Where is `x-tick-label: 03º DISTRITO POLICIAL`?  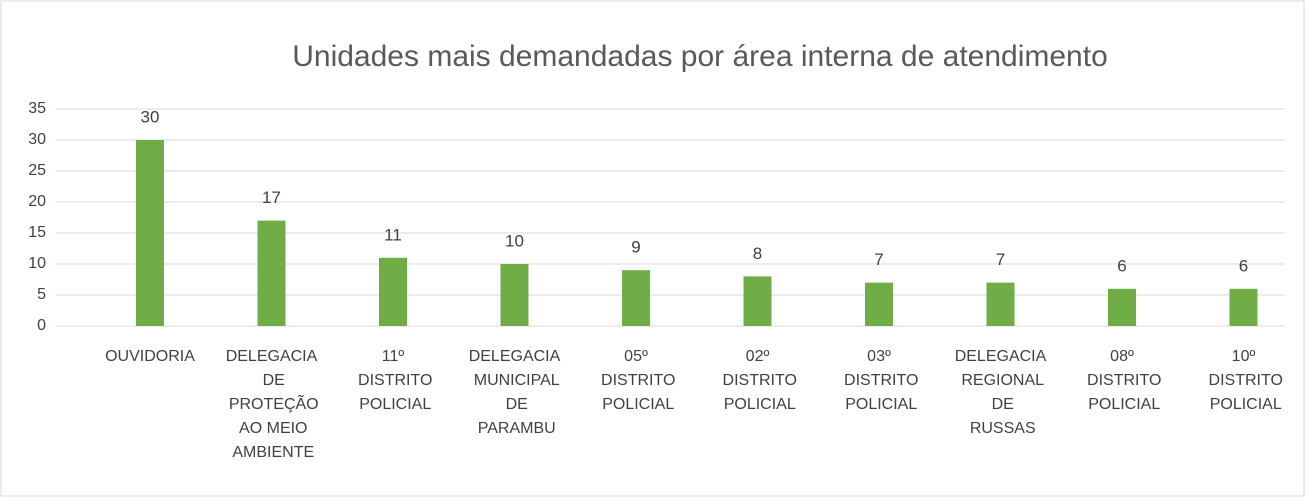 x-tick-label: 03º DISTRITO POLICIAL is located at coordinates (879, 380).